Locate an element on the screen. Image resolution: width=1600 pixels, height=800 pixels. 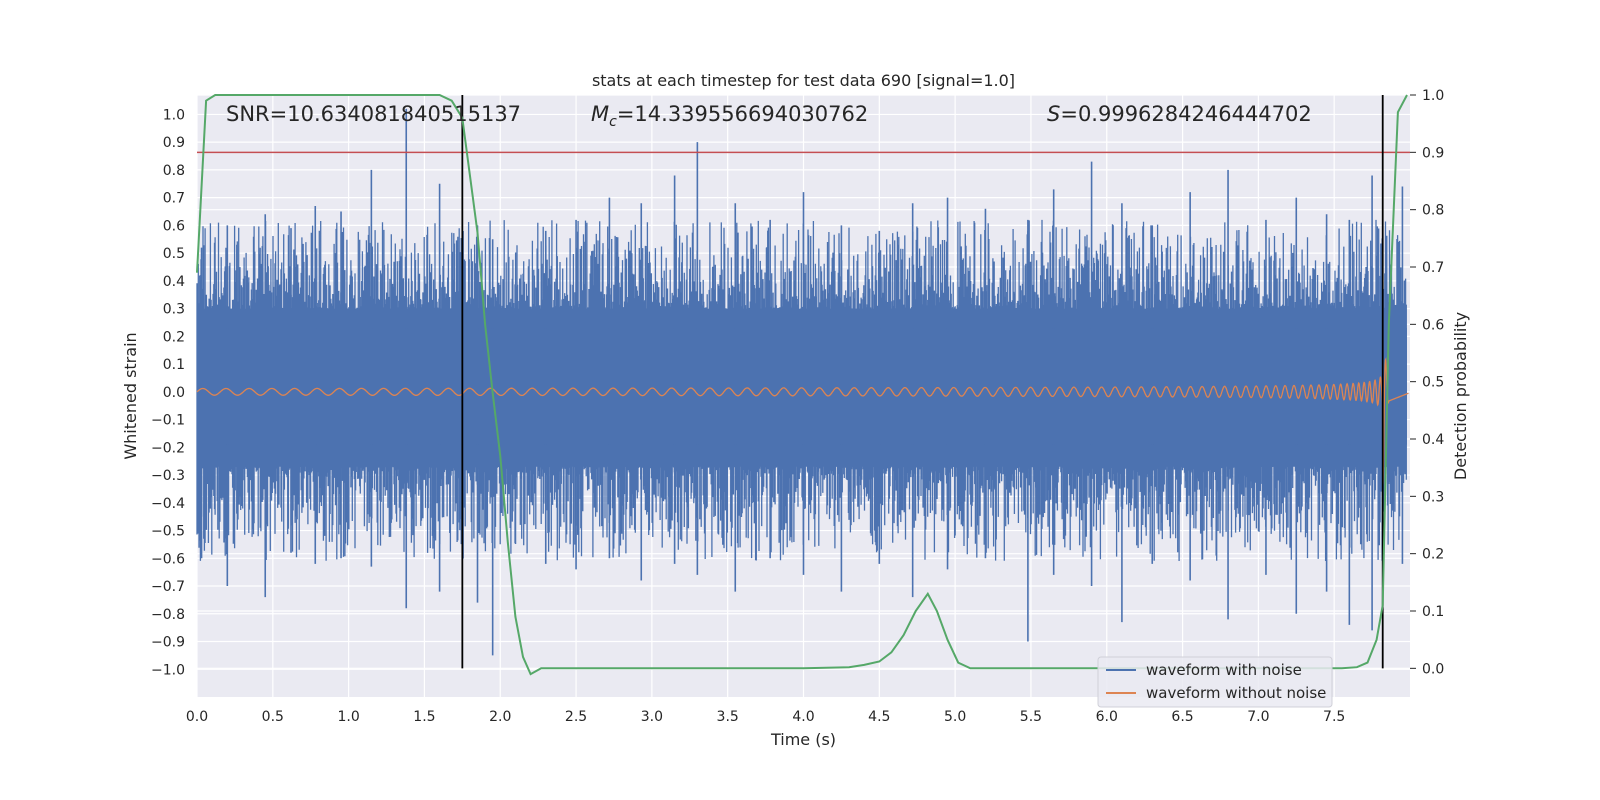
x-tick-label: 6.0 is located at coordinates (1107, 717).